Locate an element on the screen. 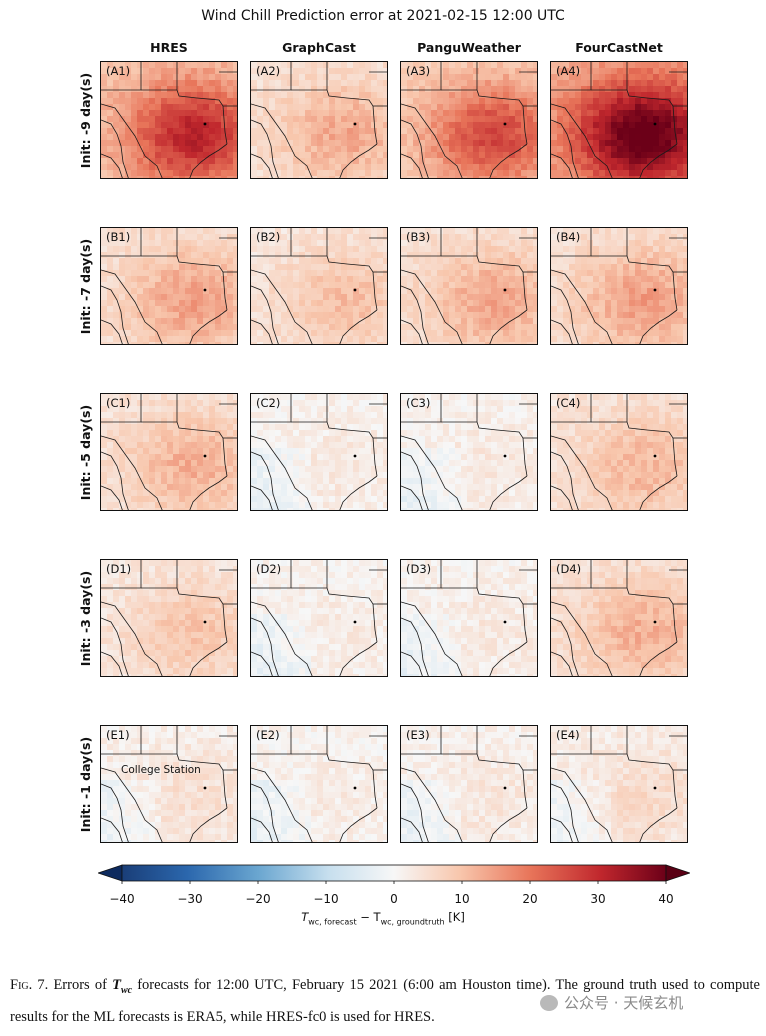  map-panel: (B1) is located at coordinates (169, 286).